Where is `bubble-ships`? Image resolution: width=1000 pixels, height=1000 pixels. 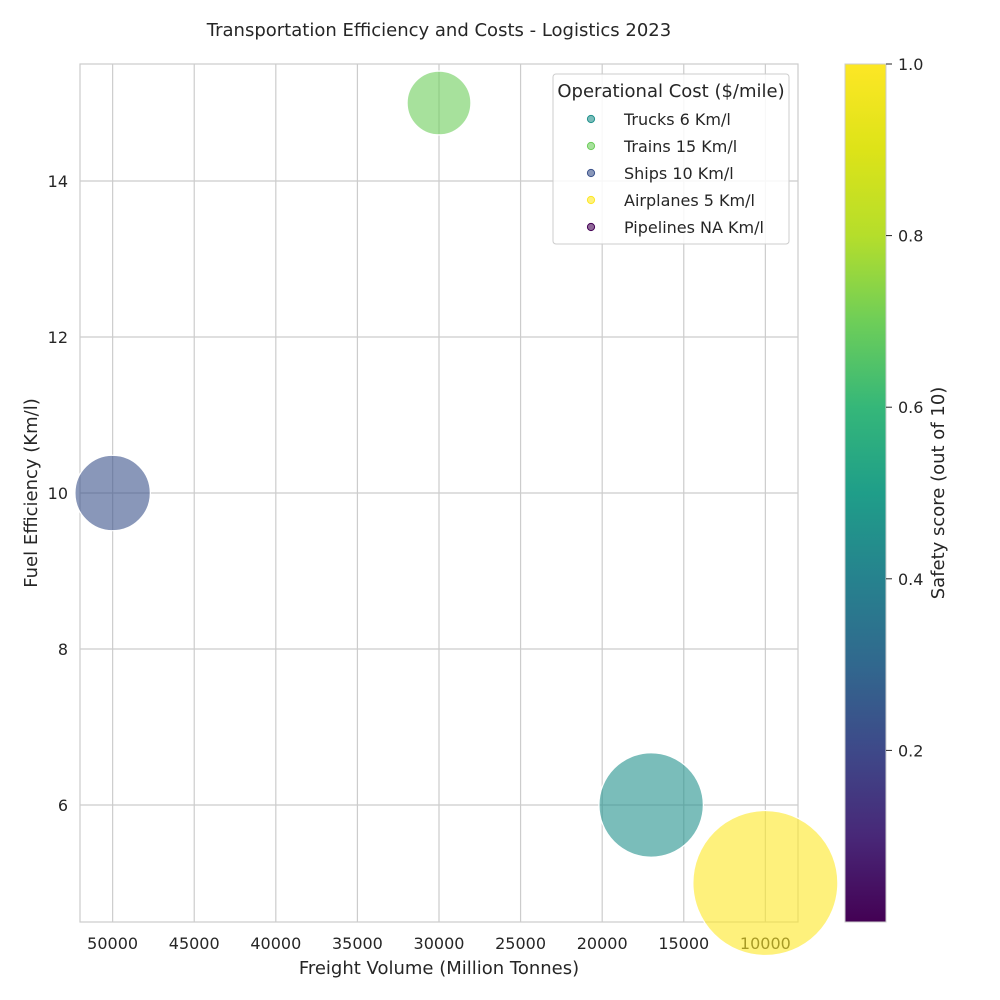 bubble-ships is located at coordinates (112, 493).